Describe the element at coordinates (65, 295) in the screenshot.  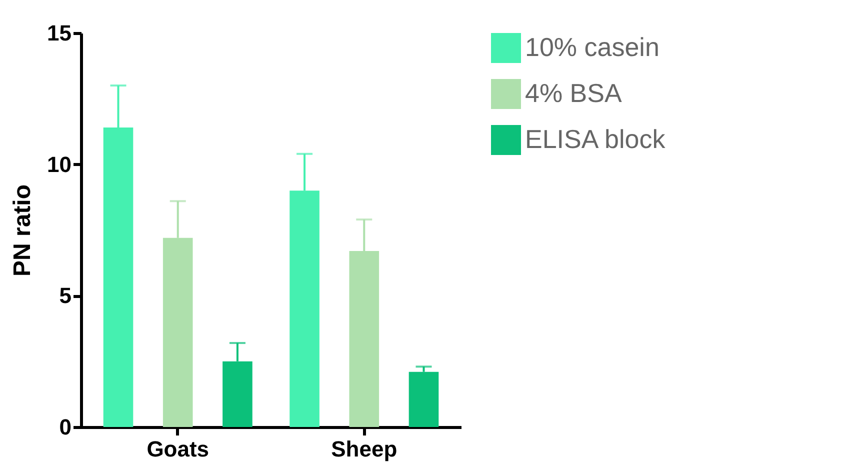
I see `y-tick-label: 5` at that location.